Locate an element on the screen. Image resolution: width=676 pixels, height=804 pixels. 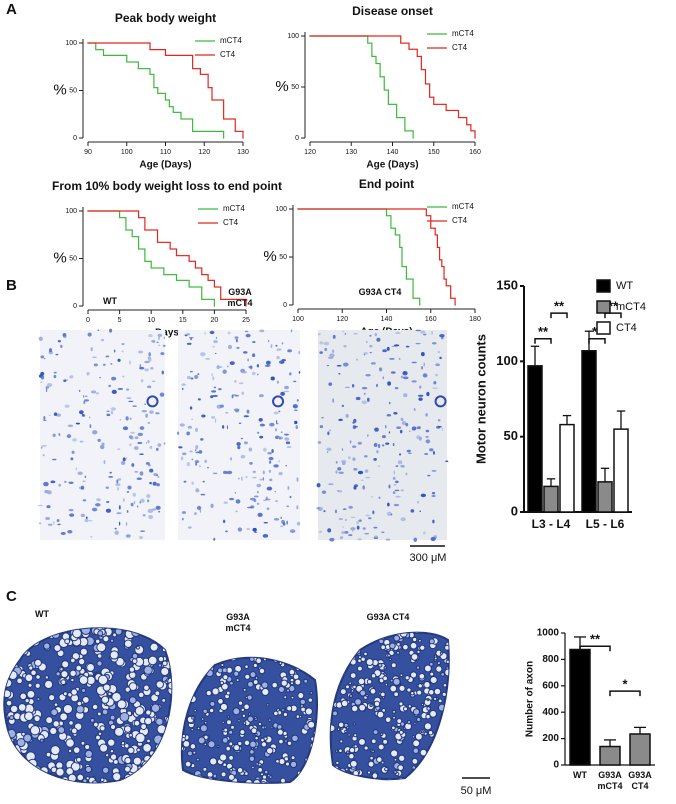
x-tick-label: 160 is located at coordinates (475, 152).